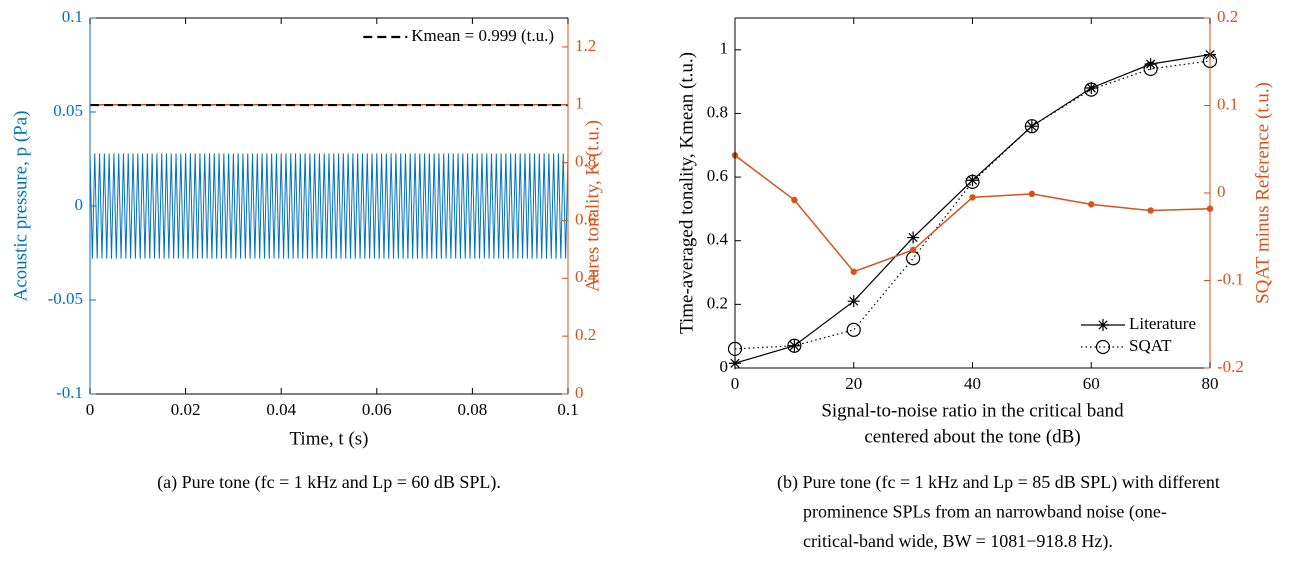 Image resolution: width=1306 pixels, height=561 pixels. I want to click on y-tick-label: 0.2, so click(717, 302).